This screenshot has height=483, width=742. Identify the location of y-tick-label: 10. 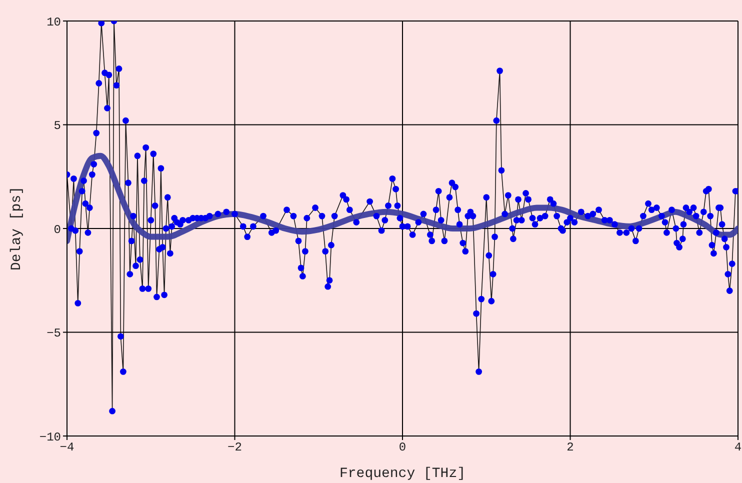
(53, 22).